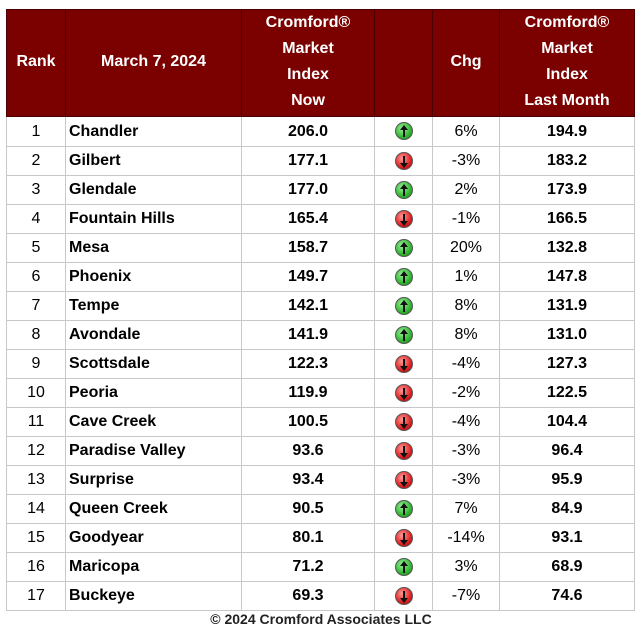 The width and height of the screenshot is (642, 637). What do you see at coordinates (321, 619) in the screenshot?
I see `copyright-footer: © 2024 Cromford Associates LLC` at bounding box center [321, 619].